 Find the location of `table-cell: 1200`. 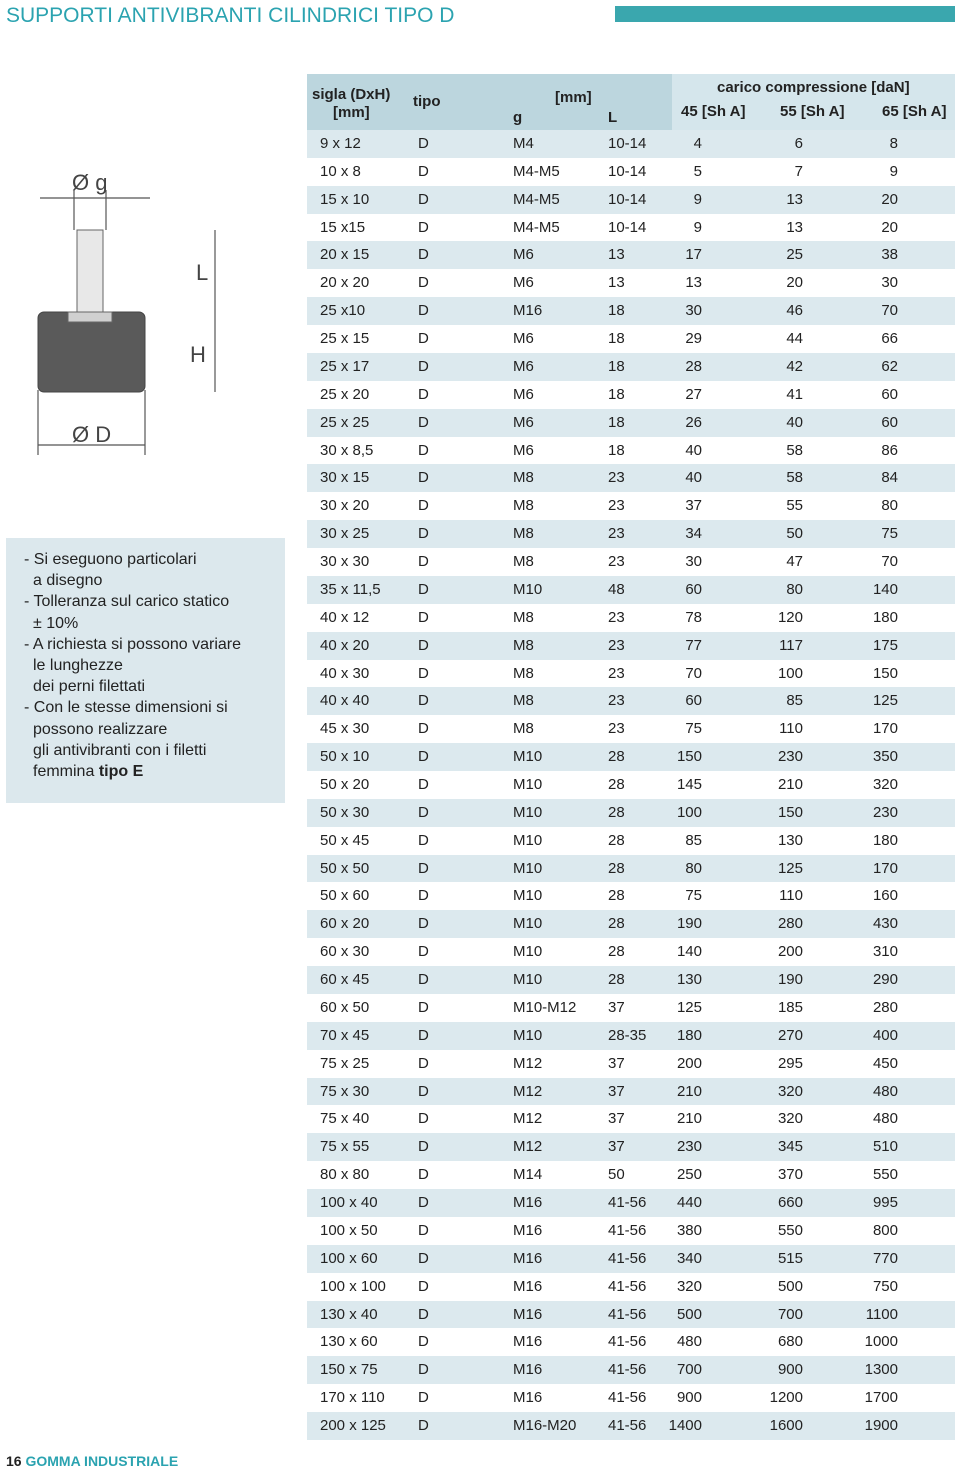

table-cell: 1200 is located at coordinates (786, 1398).